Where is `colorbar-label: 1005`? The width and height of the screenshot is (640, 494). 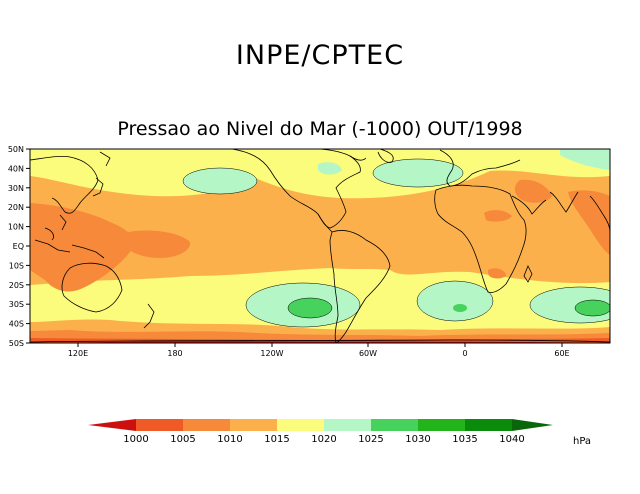 colorbar-label: 1005 is located at coordinates (182, 439).